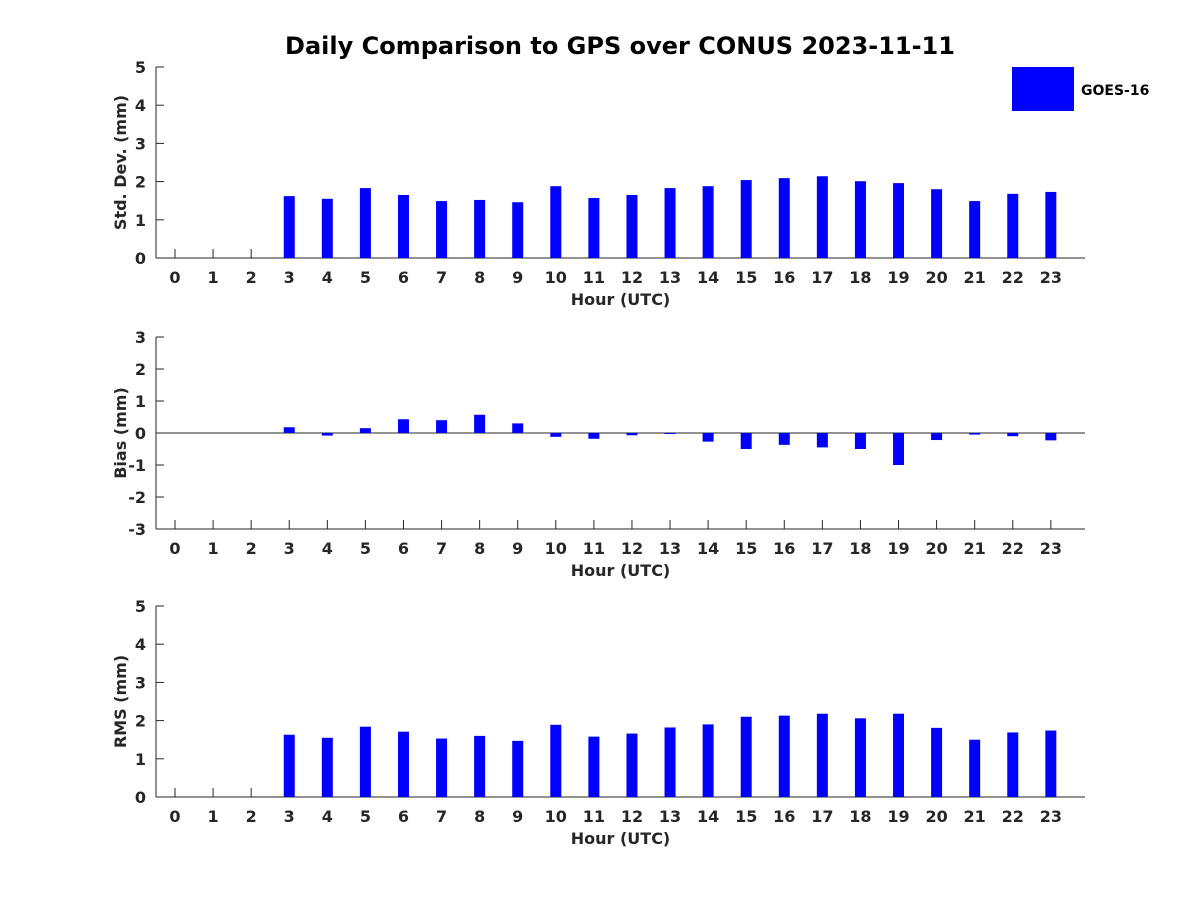  I want to click on x-tick-label: 17, so click(822, 548).